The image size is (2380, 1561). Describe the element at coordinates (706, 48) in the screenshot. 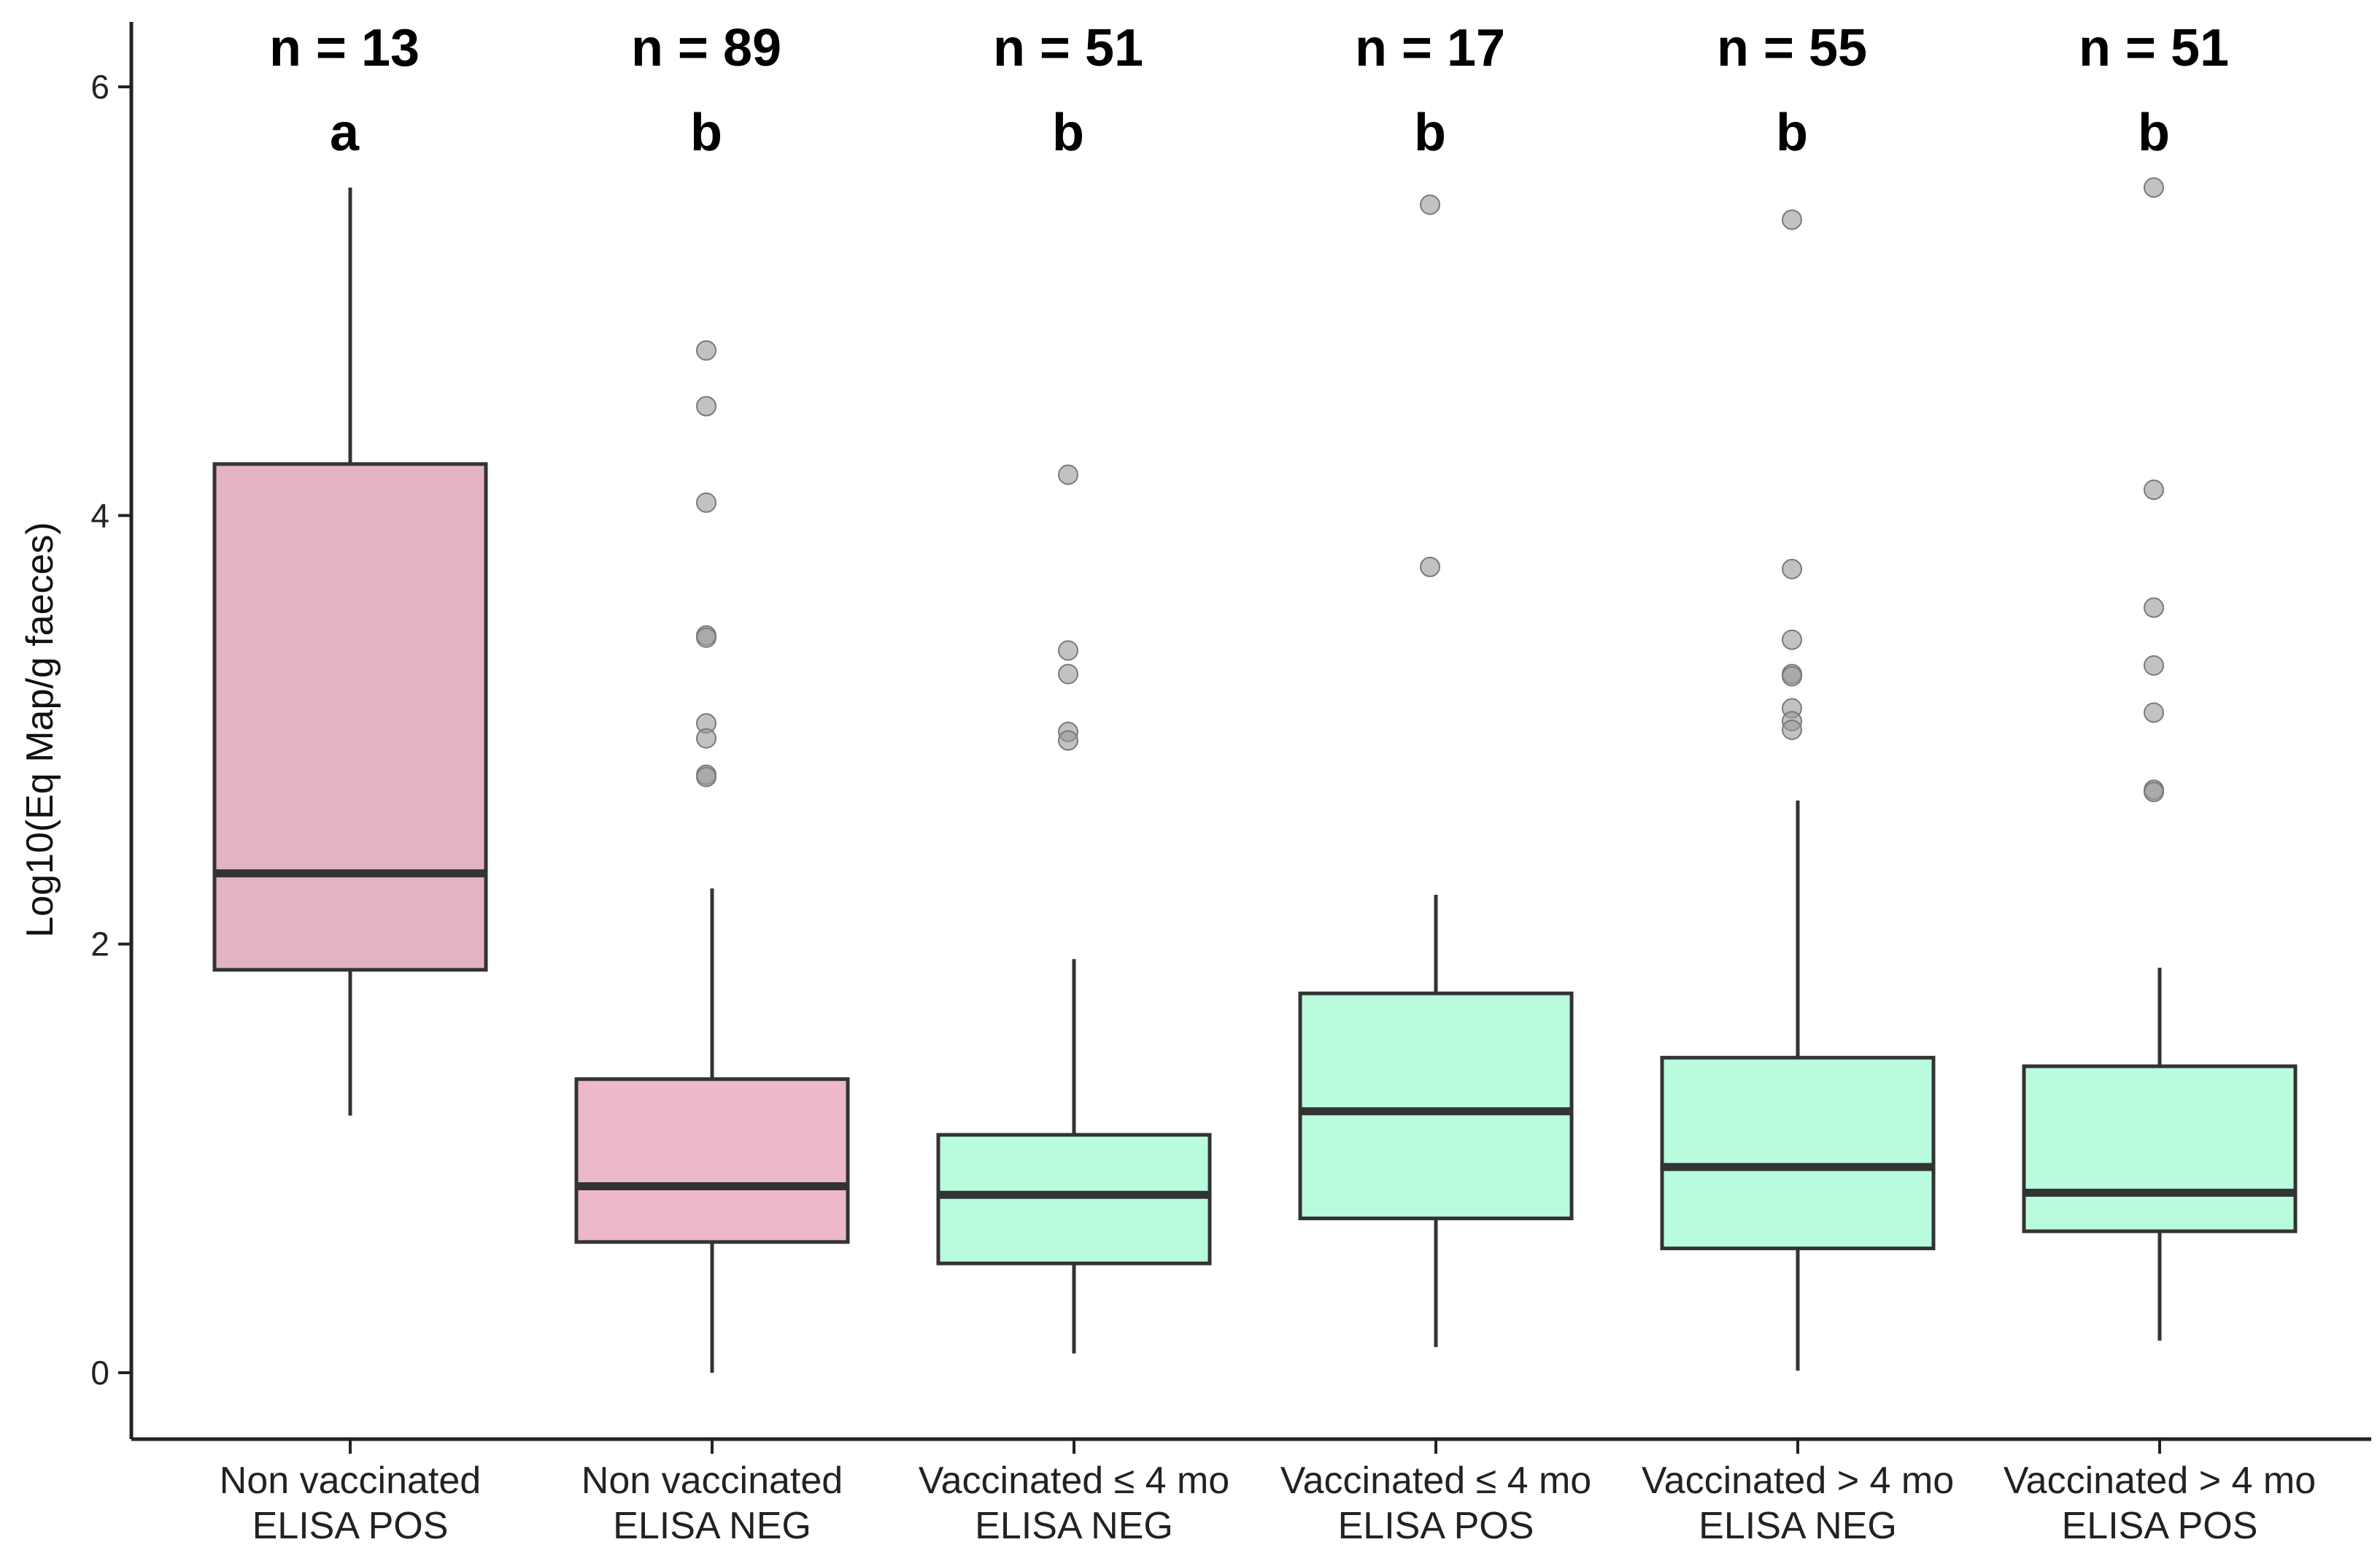

I see `n-label: n = 89` at that location.